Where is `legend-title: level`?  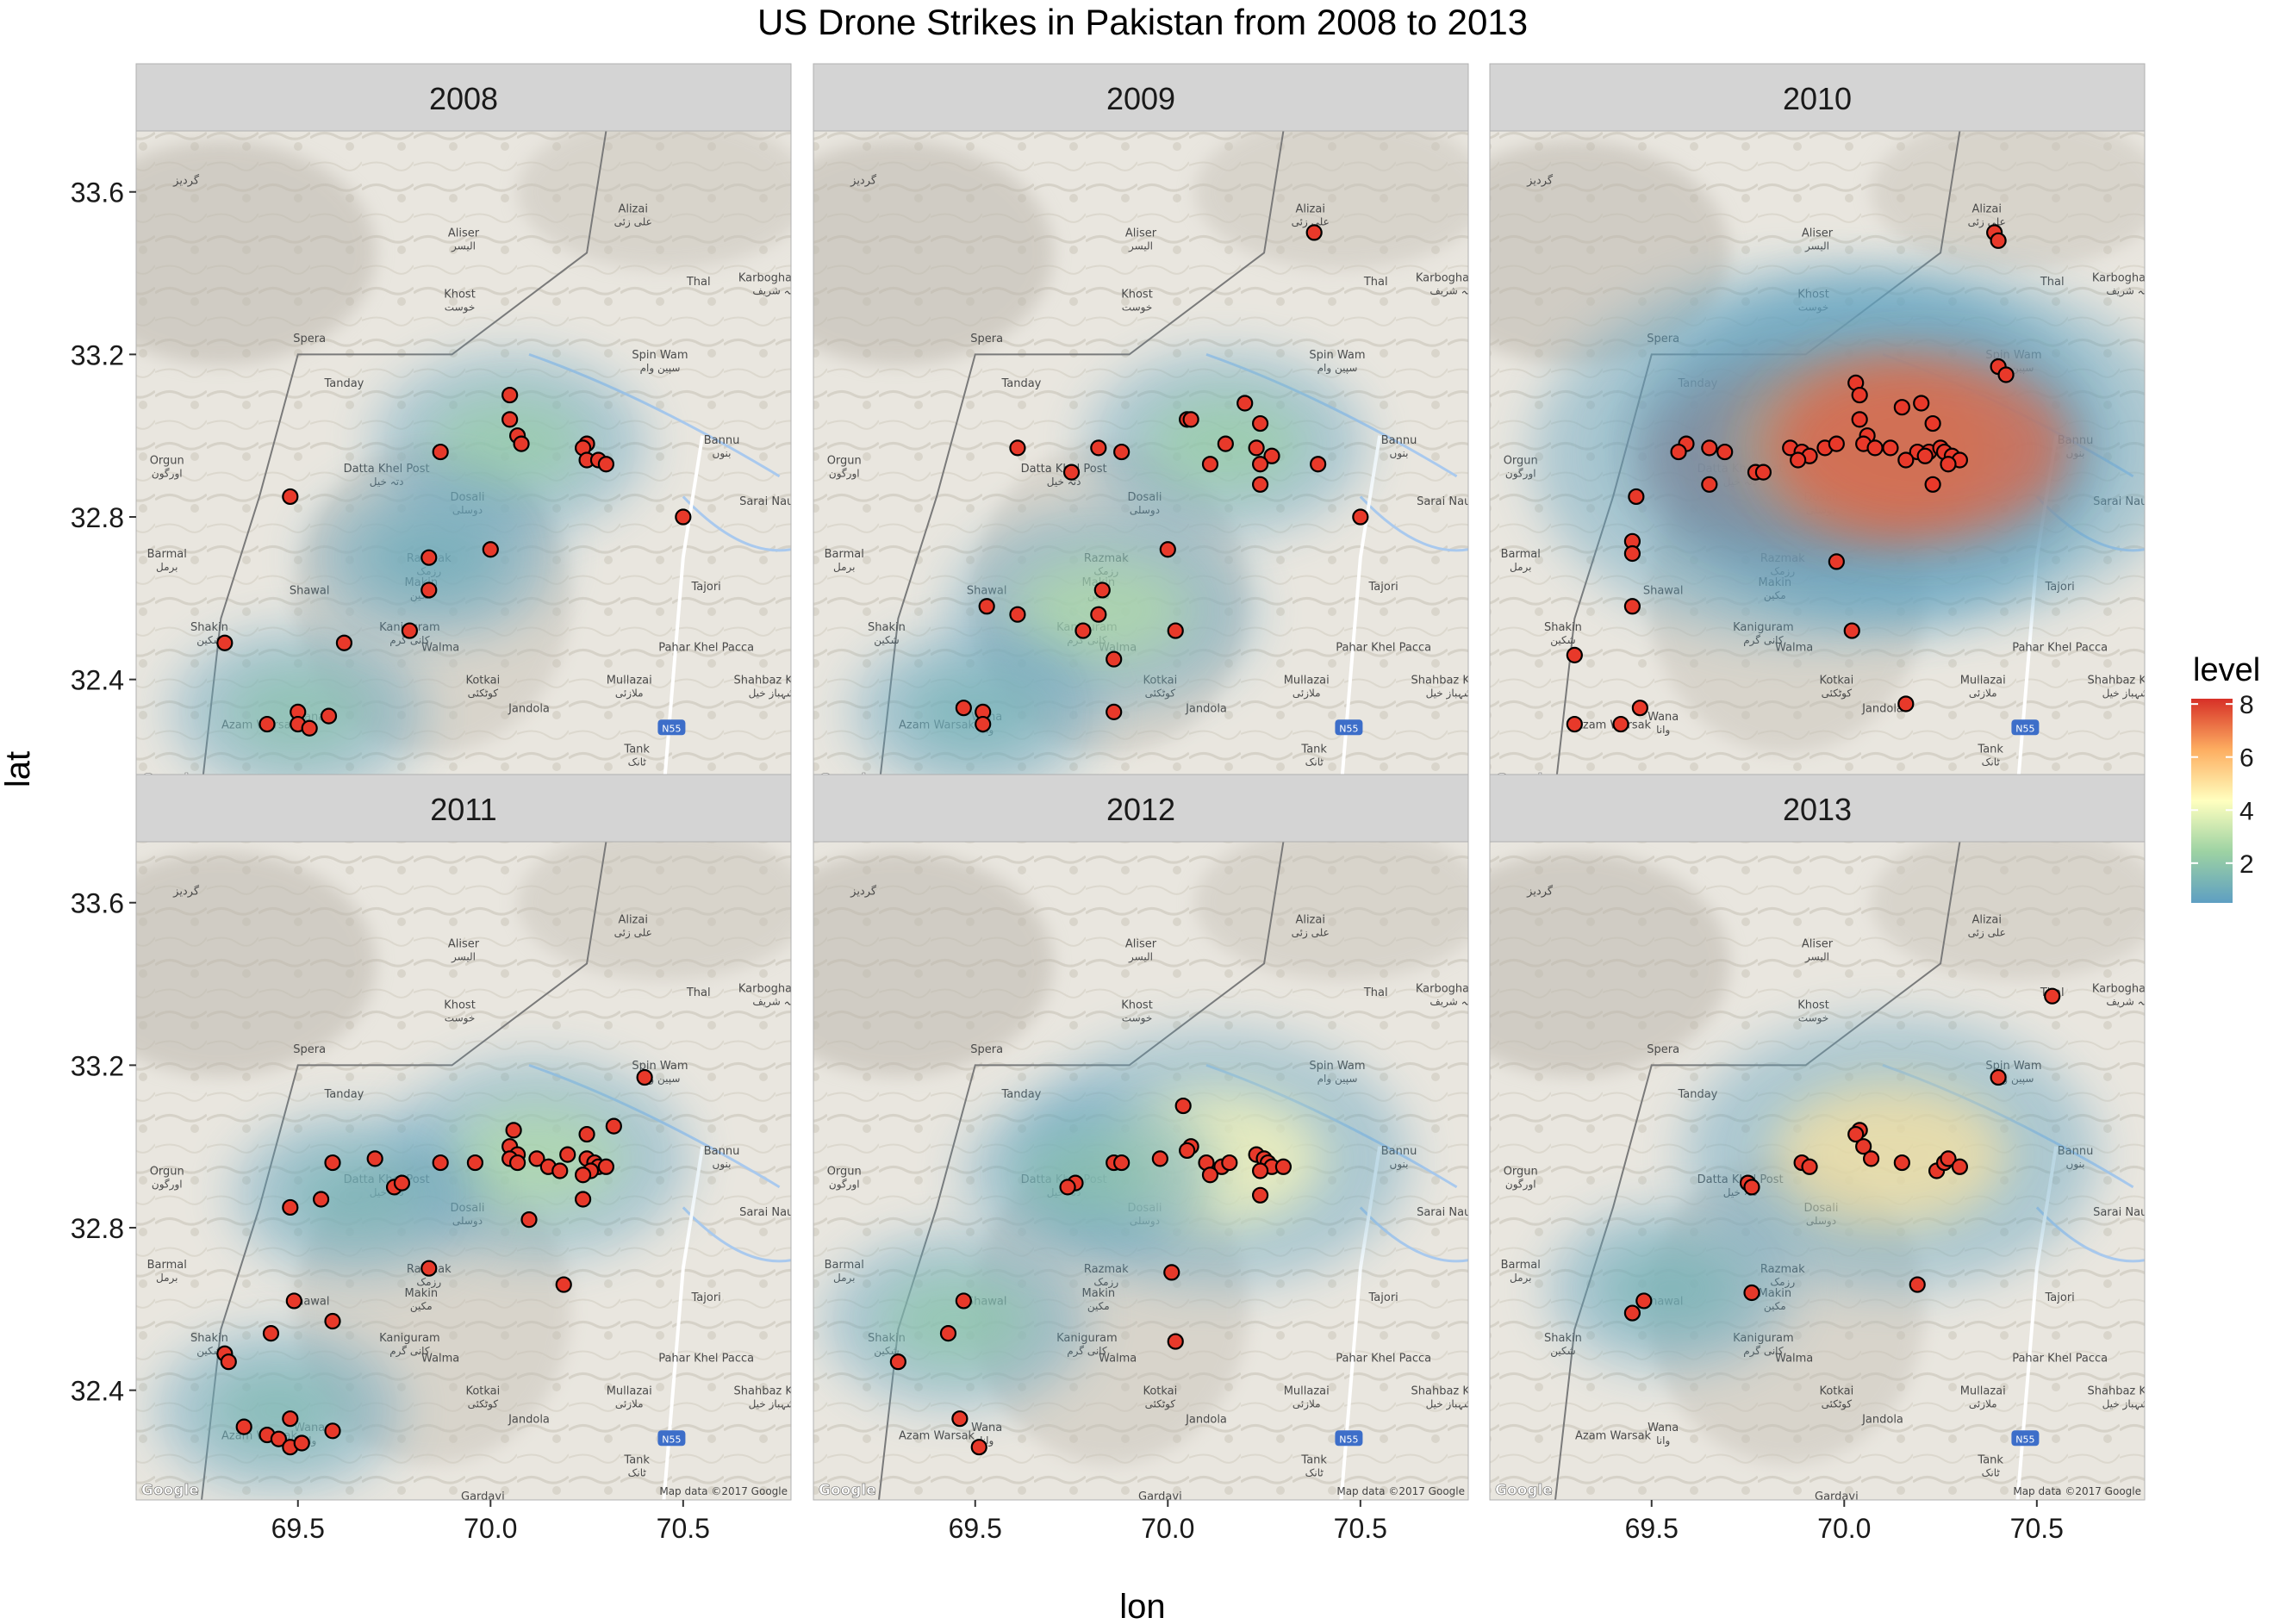
legend-title: level is located at coordinates (2226, 670).